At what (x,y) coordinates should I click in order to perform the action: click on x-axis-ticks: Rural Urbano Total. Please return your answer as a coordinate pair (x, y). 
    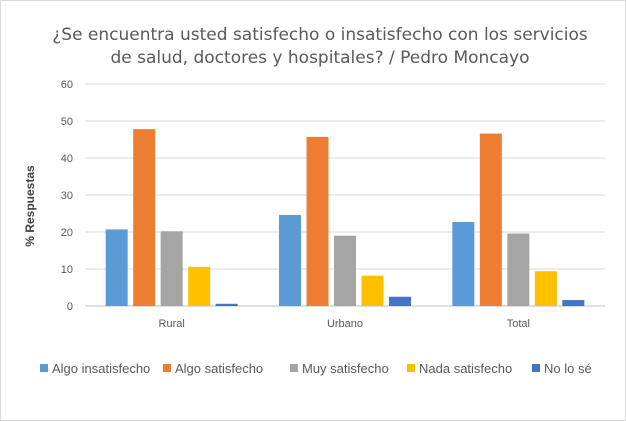
    Looking at the image, I should click on (344, 324).